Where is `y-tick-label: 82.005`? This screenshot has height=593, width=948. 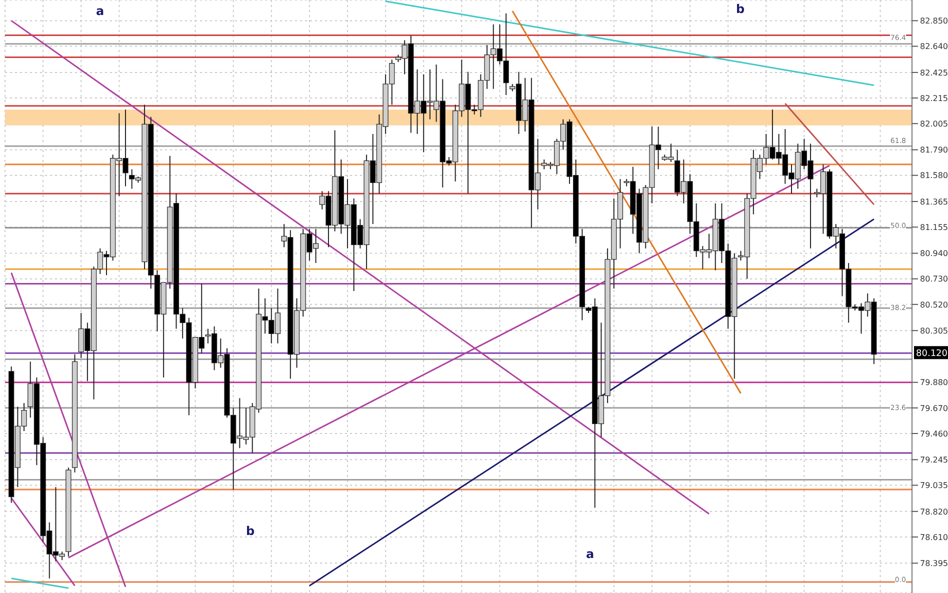
y-tick-label: 82.005 is located at coordinates (934, 123).